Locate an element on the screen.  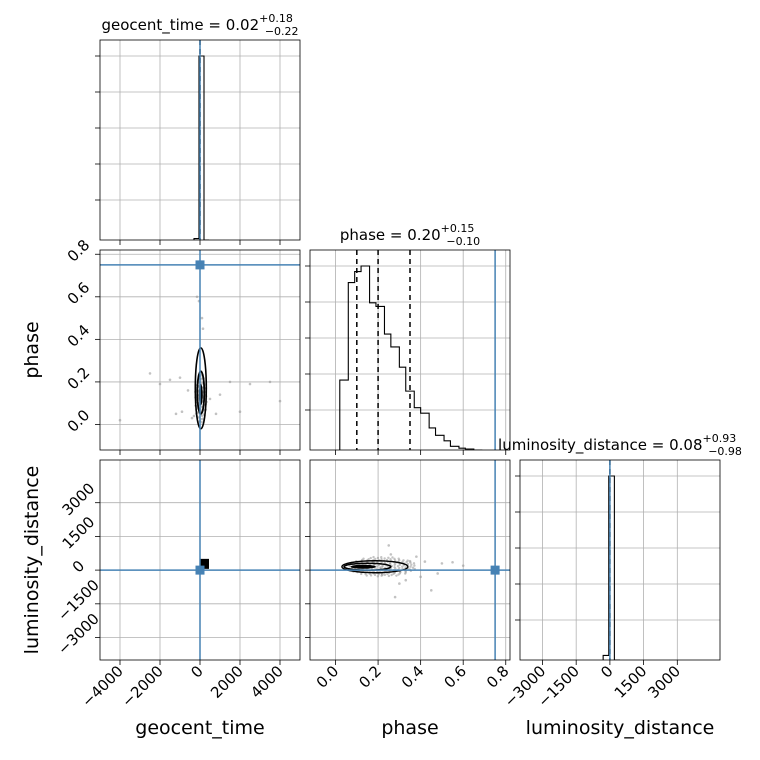
x-tick-label: 1500 is located at coordinates (631, 682).